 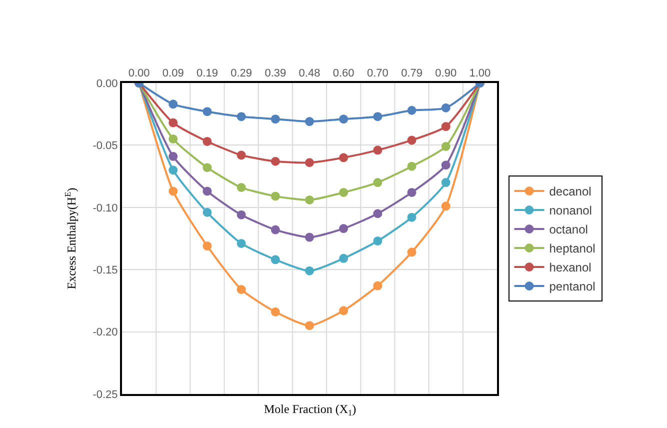 I want to click on x-tick-label: 1.00, so click(x=480, y=74).